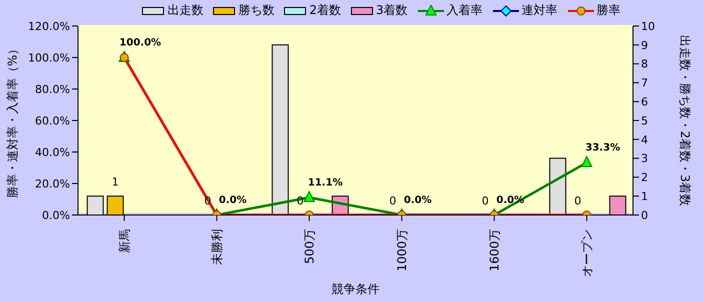 This screenshot has height=301, width=703. Describe the element at coordinates (217, 247) in the screenshot. I see `x-tick-label: 未勝利` at that location.